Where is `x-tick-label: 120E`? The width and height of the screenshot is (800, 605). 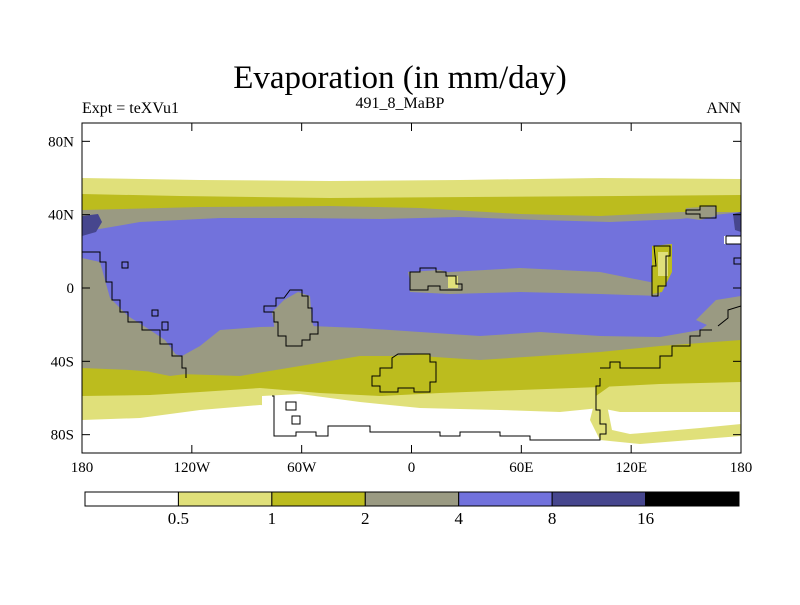
x-tick-label: 120E is located at coordinates (631, 468).